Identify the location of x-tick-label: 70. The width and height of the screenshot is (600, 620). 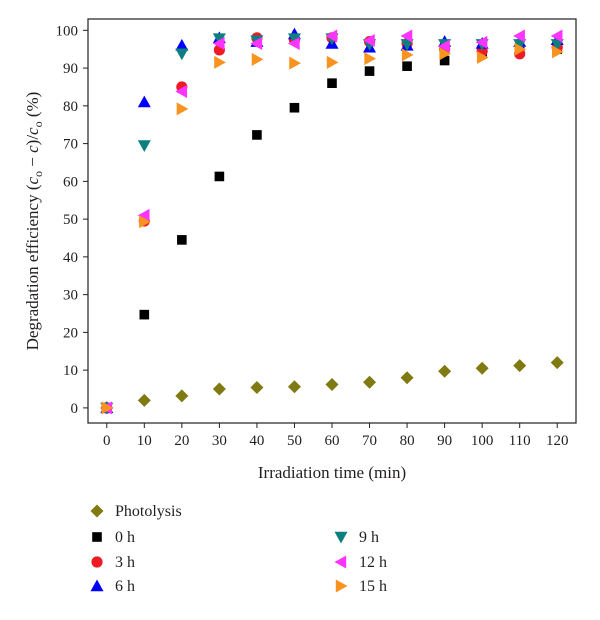
(369, 441).